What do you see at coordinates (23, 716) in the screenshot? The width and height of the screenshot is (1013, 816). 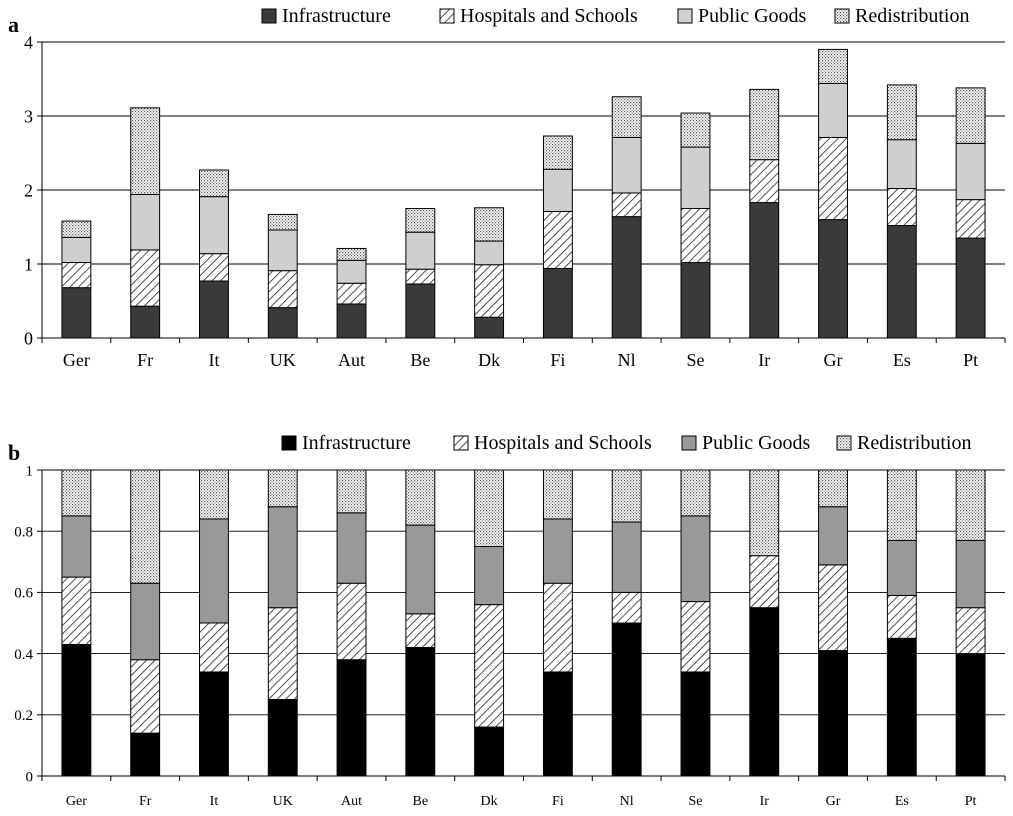 I see `y-tick-label: 0.2` at bounding box center [23, 716].